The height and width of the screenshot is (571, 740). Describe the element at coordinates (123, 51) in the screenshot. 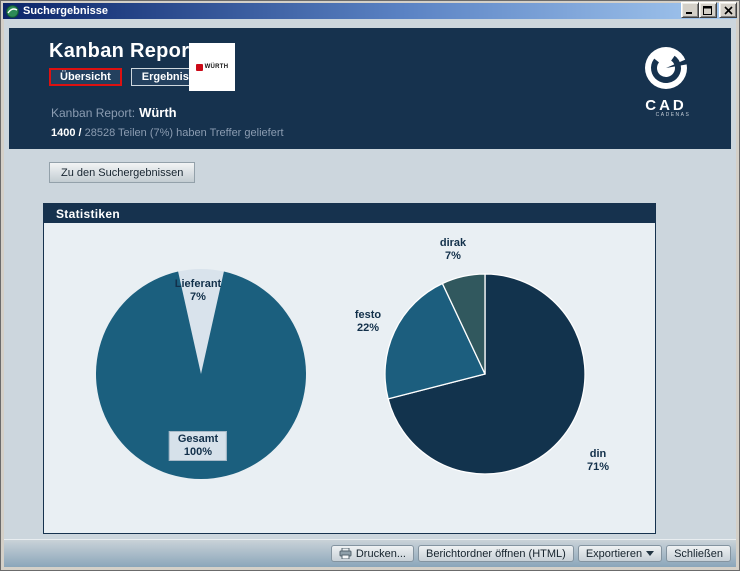

I see `page-title: Kanban Report` at that location.